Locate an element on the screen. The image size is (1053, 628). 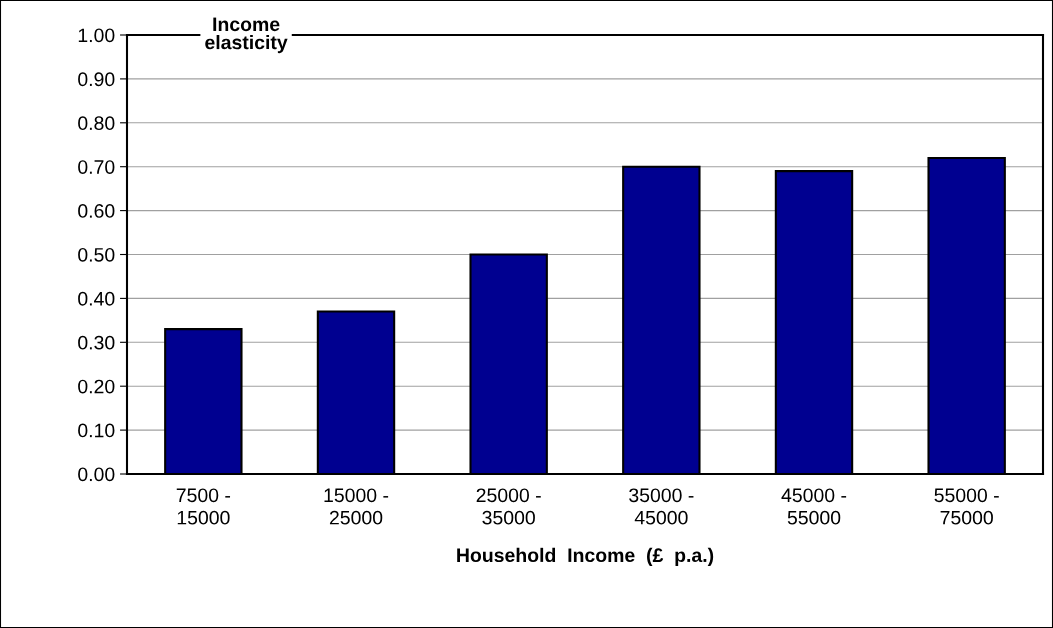
y-tick-label: 0.80 is located at coordinates (96, 123).